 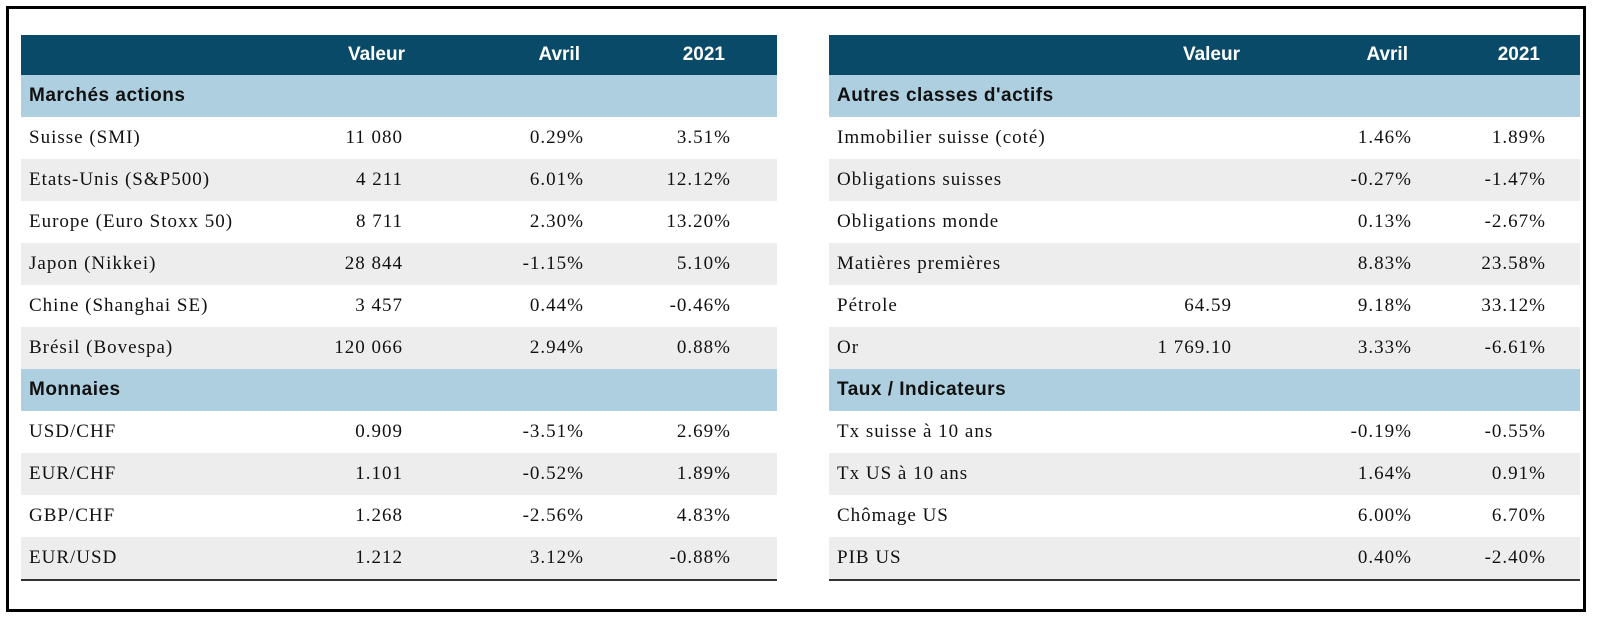 I want to click on row-label: Or, so click(x=985, y=348).